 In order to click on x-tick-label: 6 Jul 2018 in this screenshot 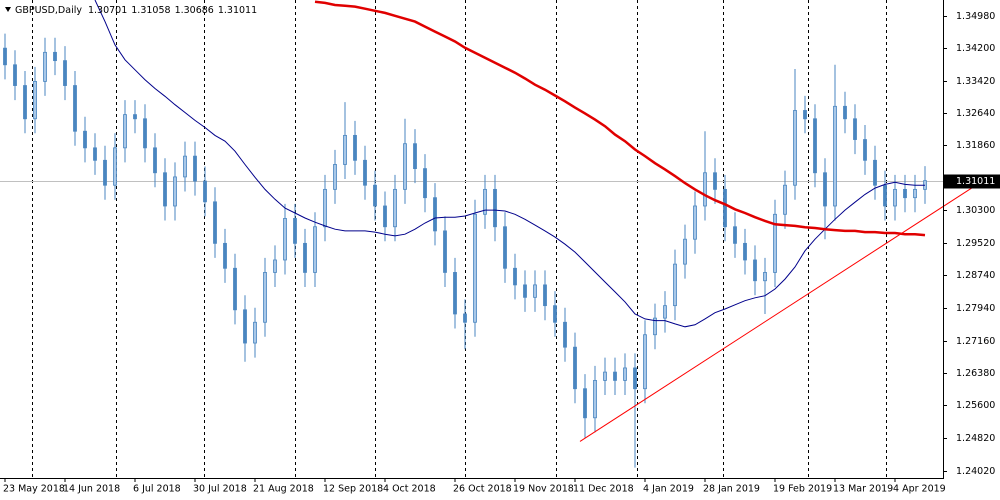, I will do `click(157, 489)`.